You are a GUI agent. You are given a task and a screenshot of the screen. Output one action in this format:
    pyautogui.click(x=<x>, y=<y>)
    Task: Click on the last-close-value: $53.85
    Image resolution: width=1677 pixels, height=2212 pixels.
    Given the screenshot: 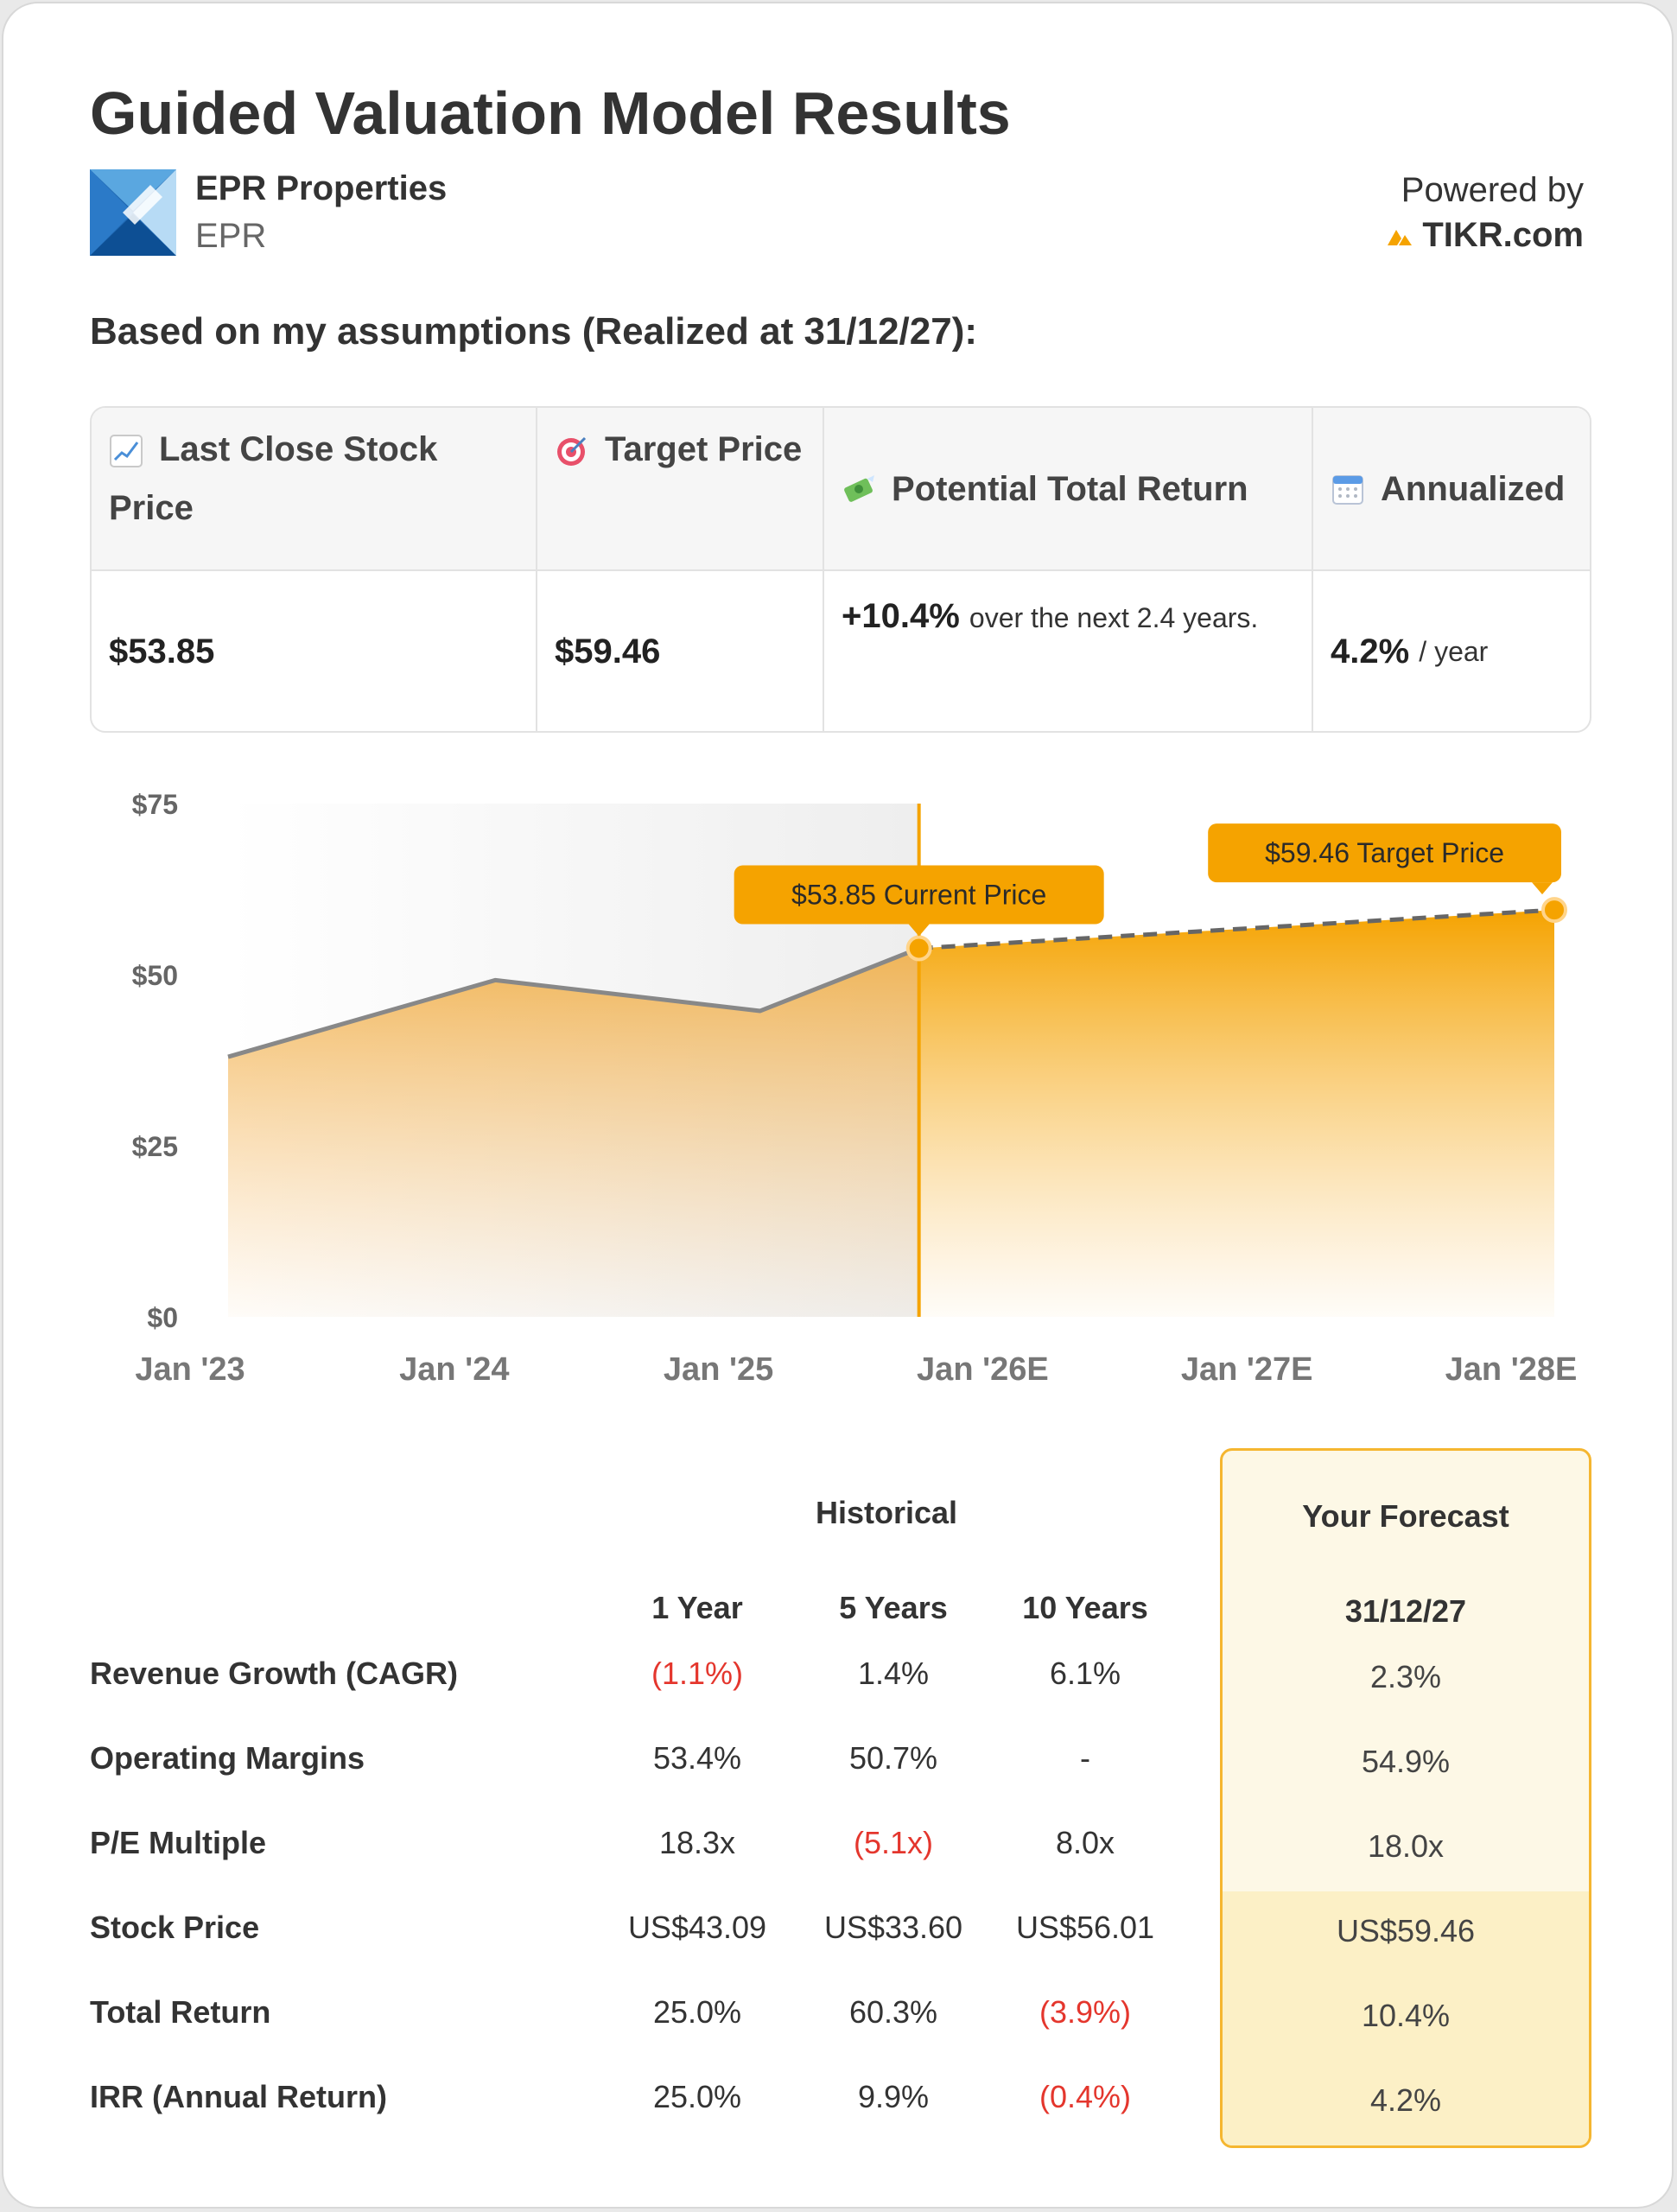 What is the action you would take?
    pyautogui.click(x=162, y=651)
    